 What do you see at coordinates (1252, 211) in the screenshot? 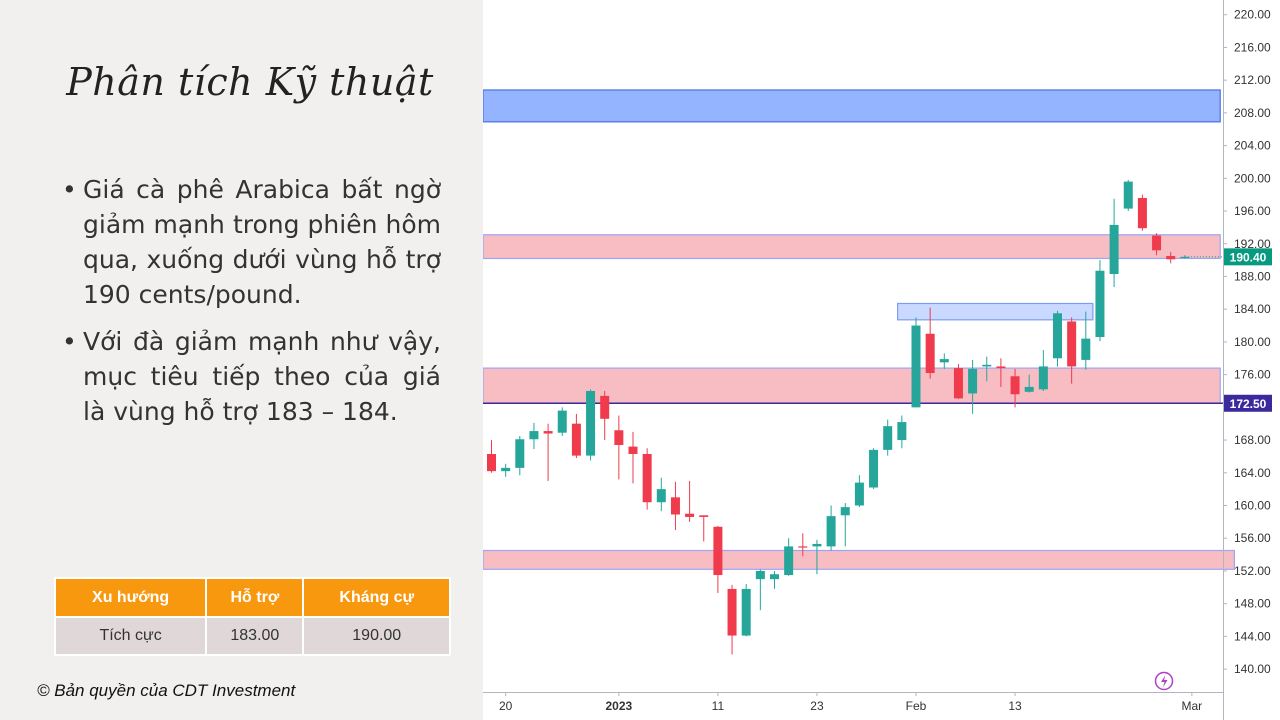
I see `y-tick-label: 196.00` at bounding box center [1252, 211].